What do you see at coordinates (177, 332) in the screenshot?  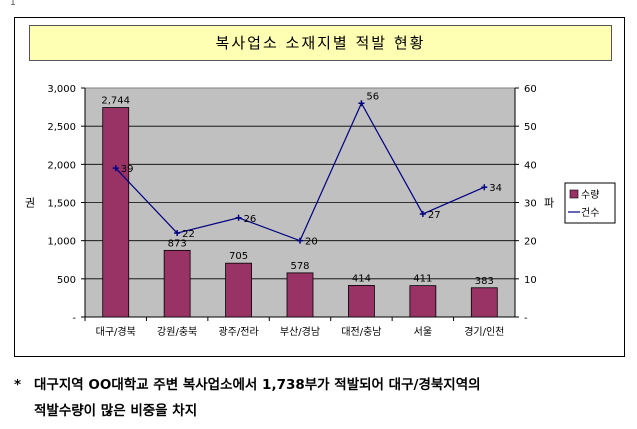 I see `category-label: 강원/충북` at bounding box center [177, 332].